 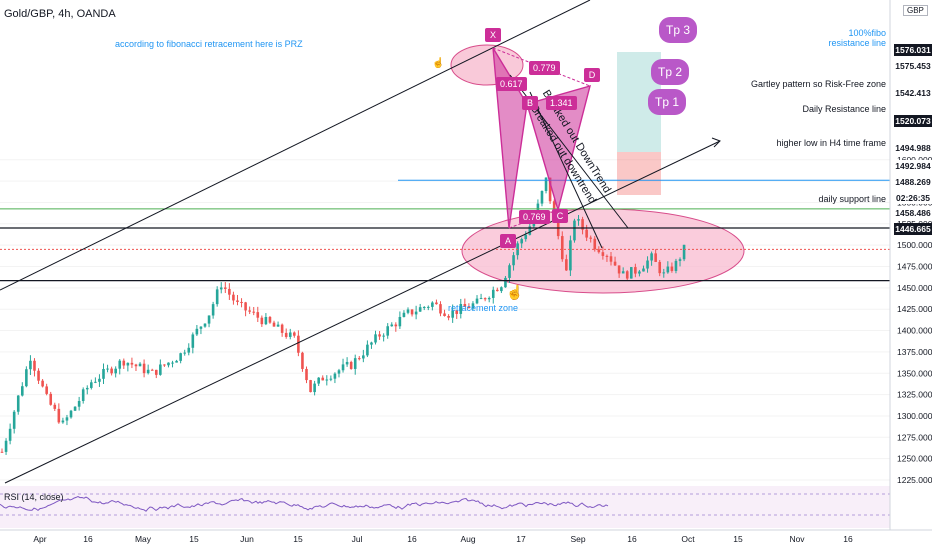 I want to click on x-tick-label: Jun, so click(x=247, y=539).